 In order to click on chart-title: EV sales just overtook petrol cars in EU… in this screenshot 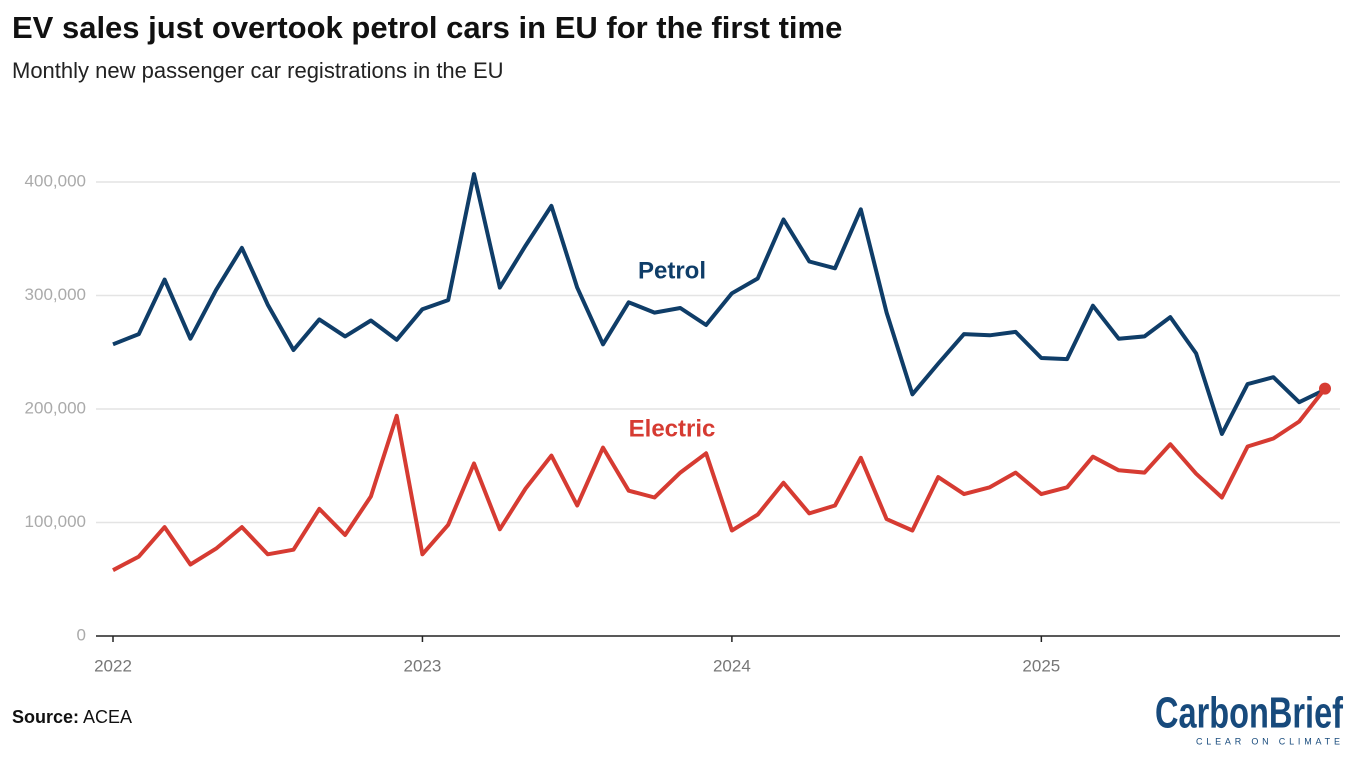, I will do `click(427, 27)`.